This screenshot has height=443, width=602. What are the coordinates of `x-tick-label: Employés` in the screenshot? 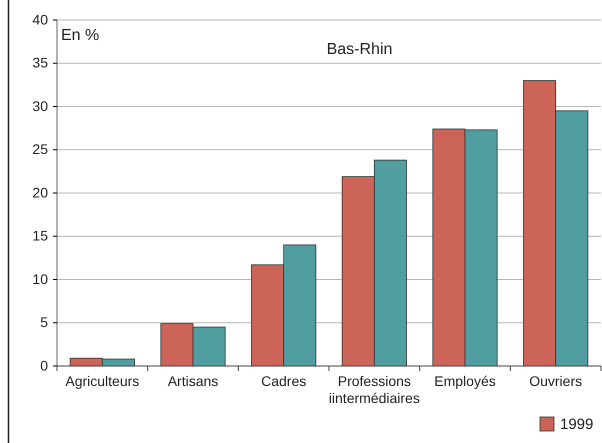 It's located at (465, 381).